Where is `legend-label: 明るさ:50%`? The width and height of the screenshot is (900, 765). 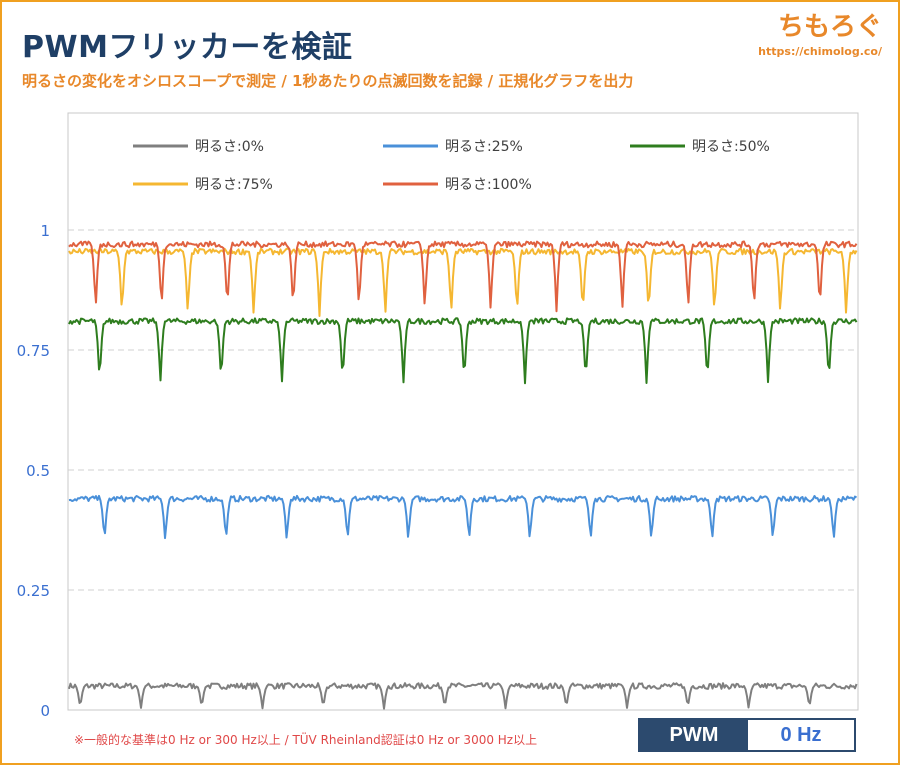
legend-label: 明るさ:50% is located at coordinates (731, 147).